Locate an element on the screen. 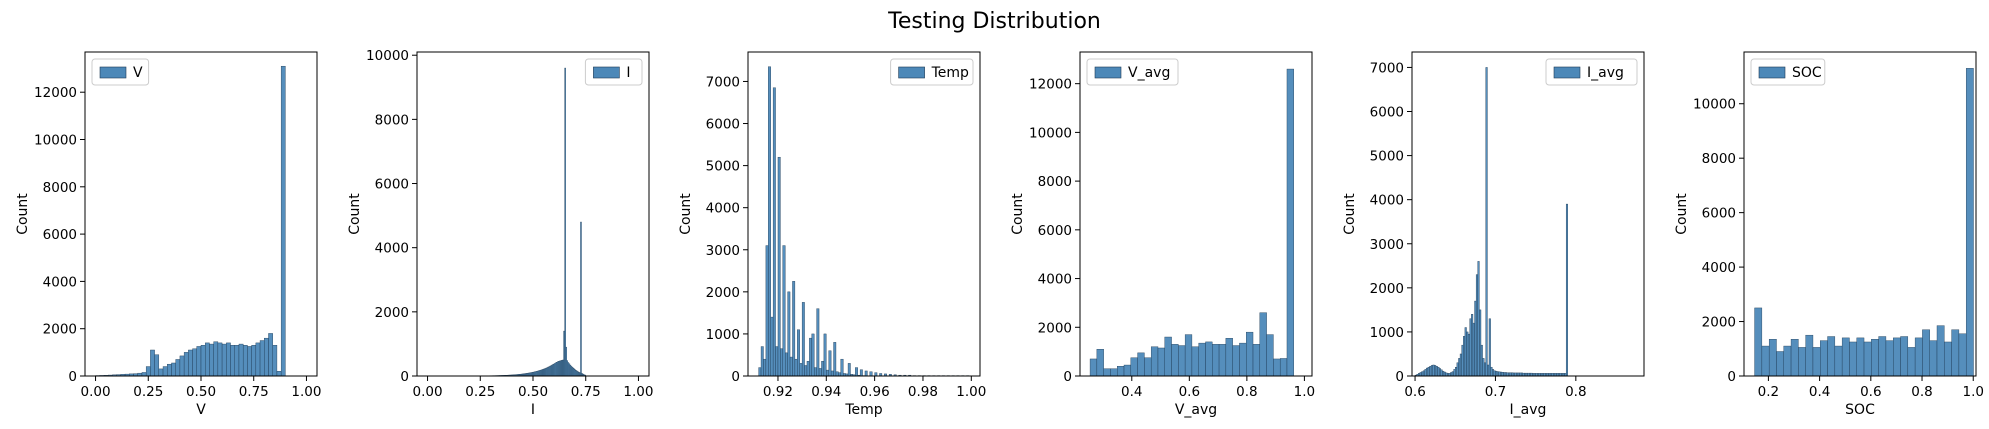 The width and height of the screenshot is (1989, 429). legend: V is located at coordinates (120, 72).